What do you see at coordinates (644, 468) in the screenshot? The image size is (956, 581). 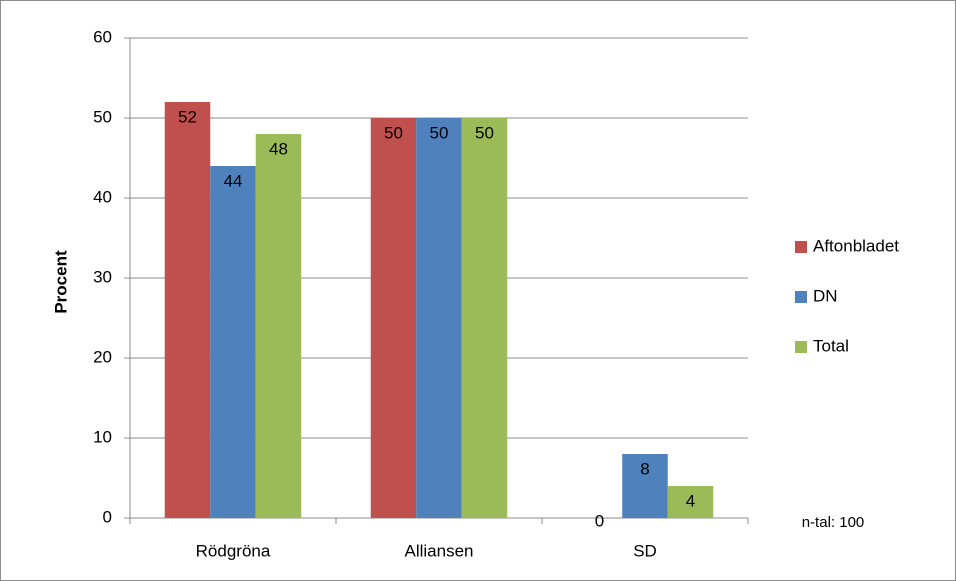 I see `data-label: 8` at bounding box center [644, 468].